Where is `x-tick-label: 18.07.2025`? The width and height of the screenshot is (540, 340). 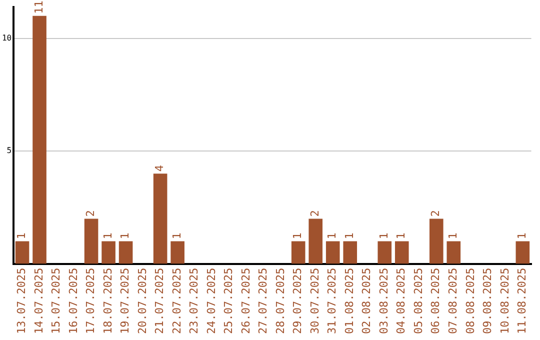 x-tick-label: 18.07.2025 is located at coordinates (107, 301).